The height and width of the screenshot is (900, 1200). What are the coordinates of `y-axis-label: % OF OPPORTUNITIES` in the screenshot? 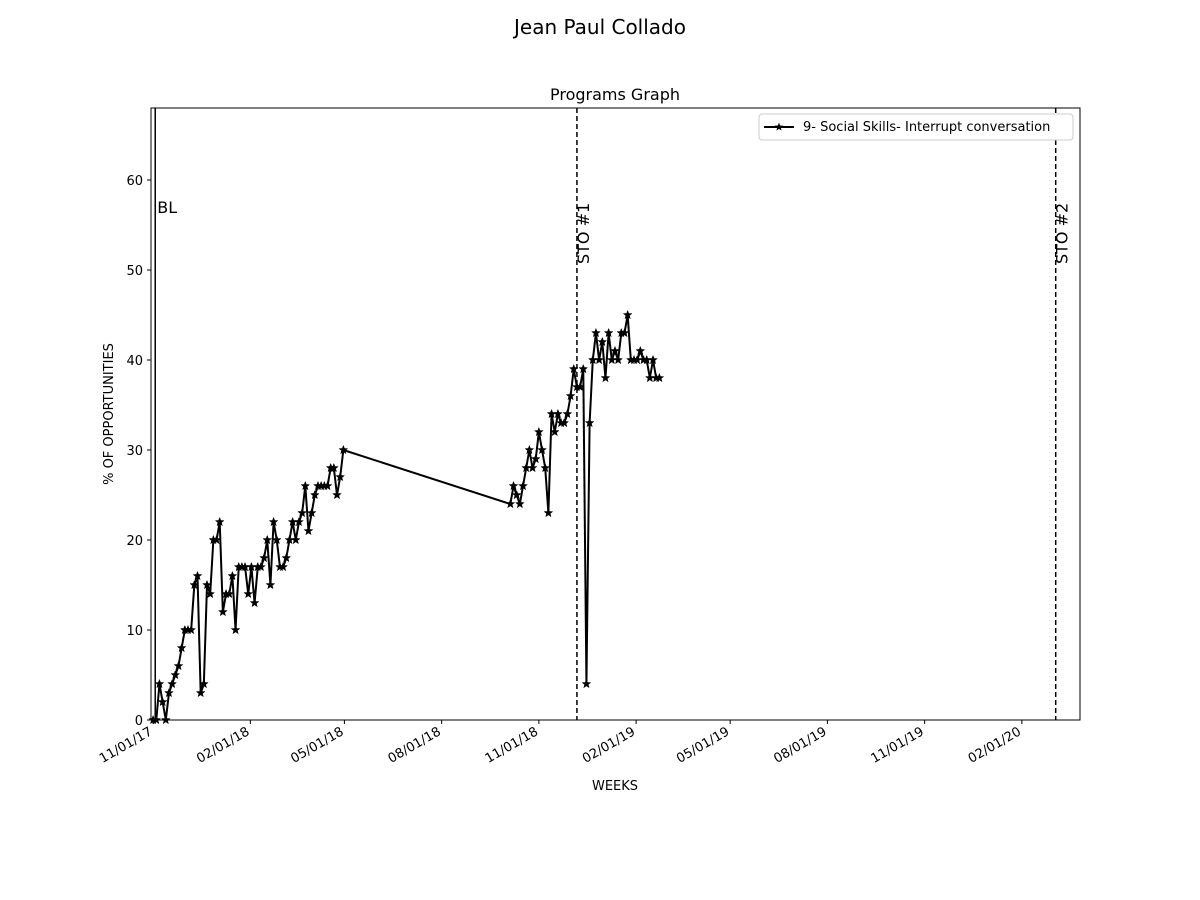 It's located at (109, 414).